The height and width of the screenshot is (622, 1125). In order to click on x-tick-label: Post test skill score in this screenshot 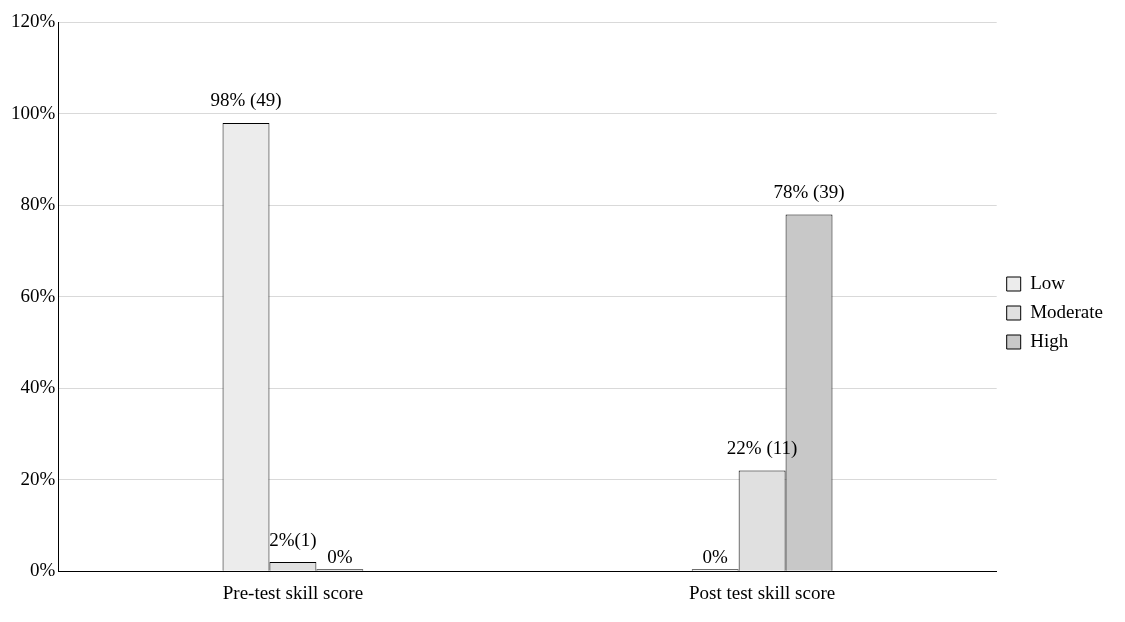, I will do `click(762, 592)`.